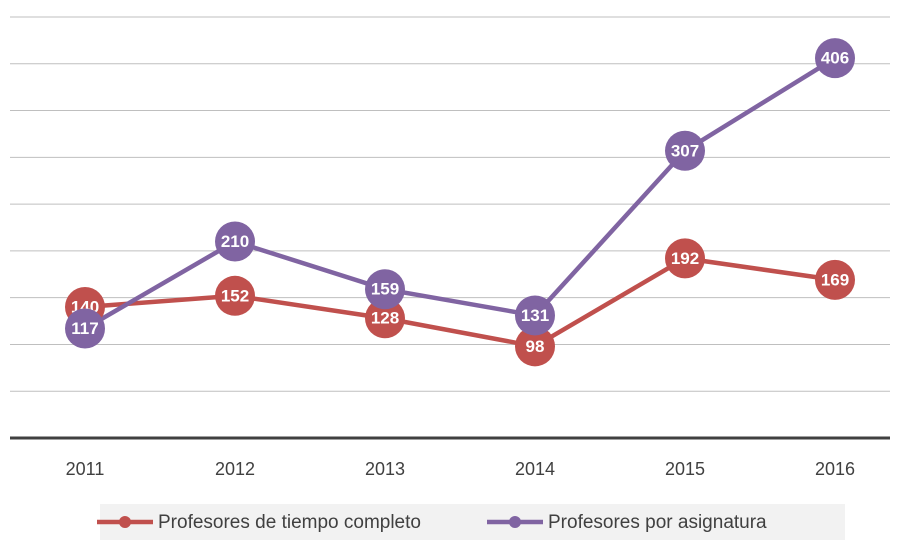  I want to click on data-label: 192, so click(685, 258).